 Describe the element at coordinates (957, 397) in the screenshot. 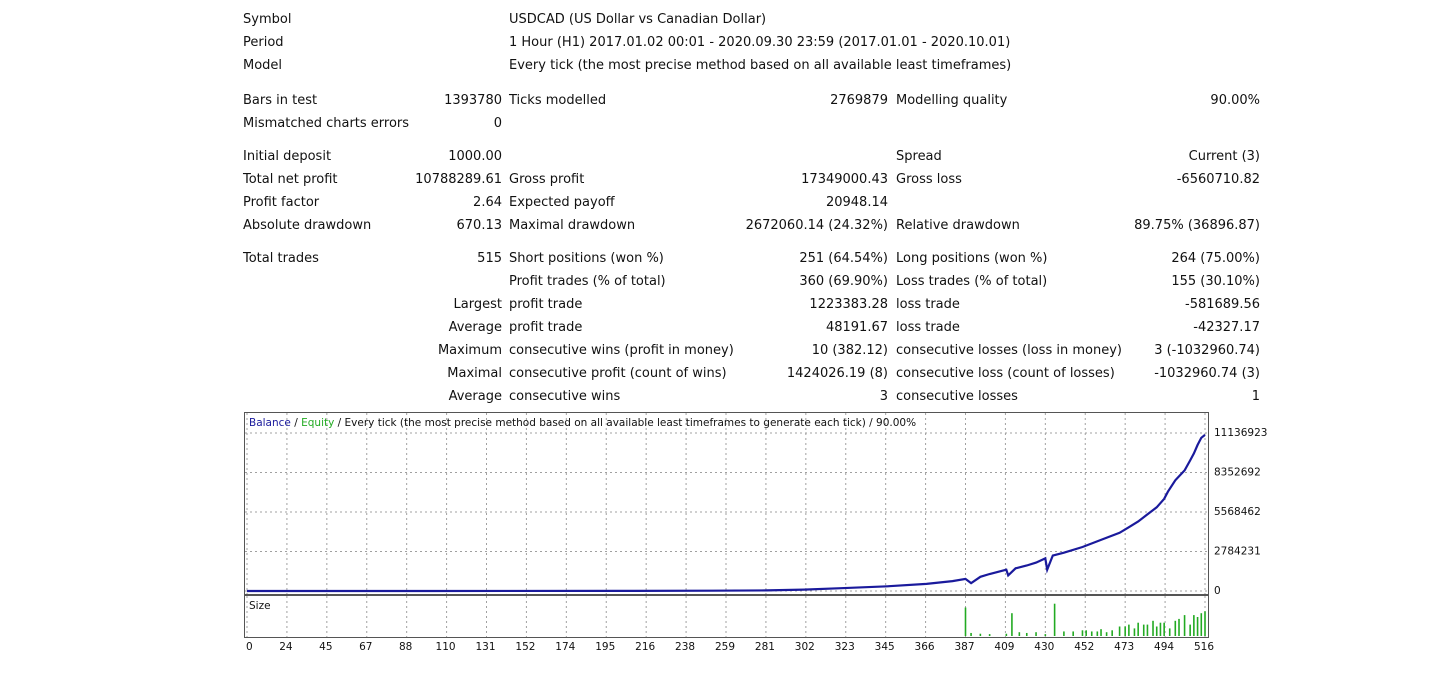

I see `avg-losses-label: consecutive losses` at that location.